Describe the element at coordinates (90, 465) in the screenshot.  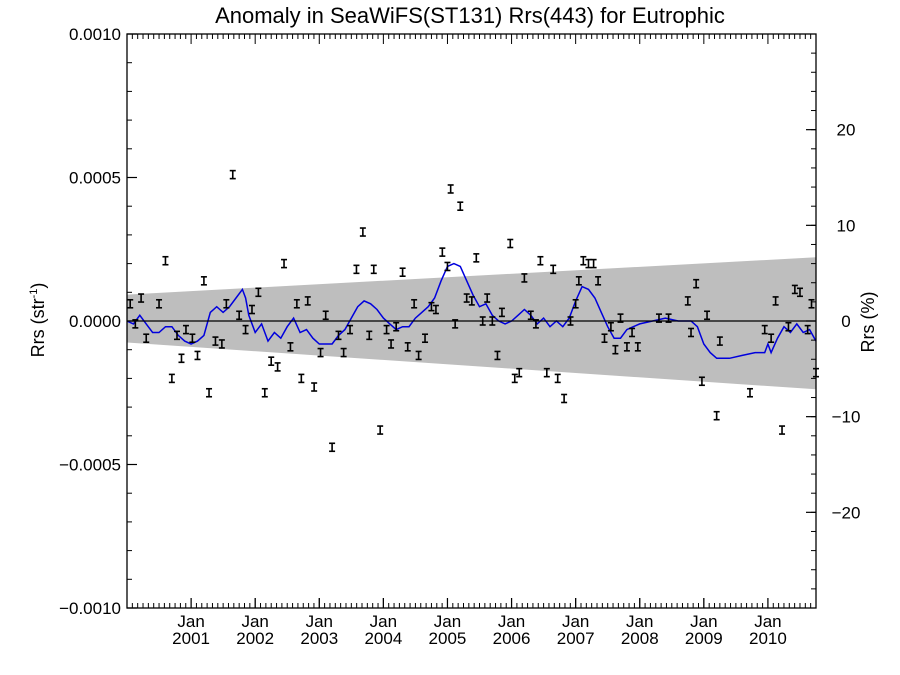
I see `y-tick-label-left: −0.0005` at that location.